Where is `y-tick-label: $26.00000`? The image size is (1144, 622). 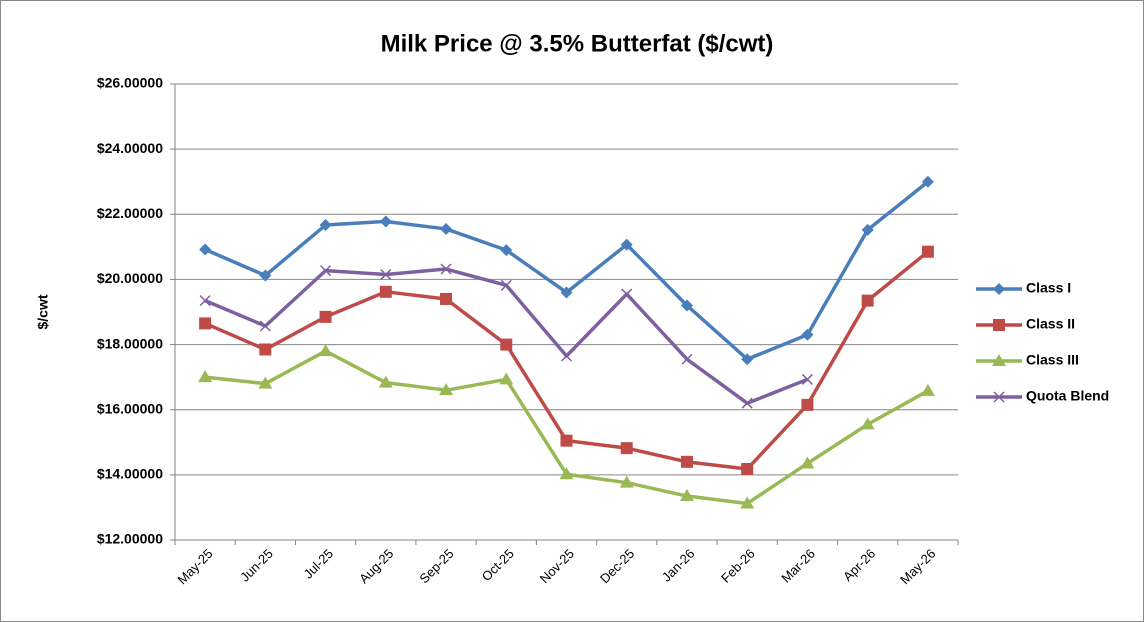
y-tick-label: $26.00000 is located at coordinates (130, 83).